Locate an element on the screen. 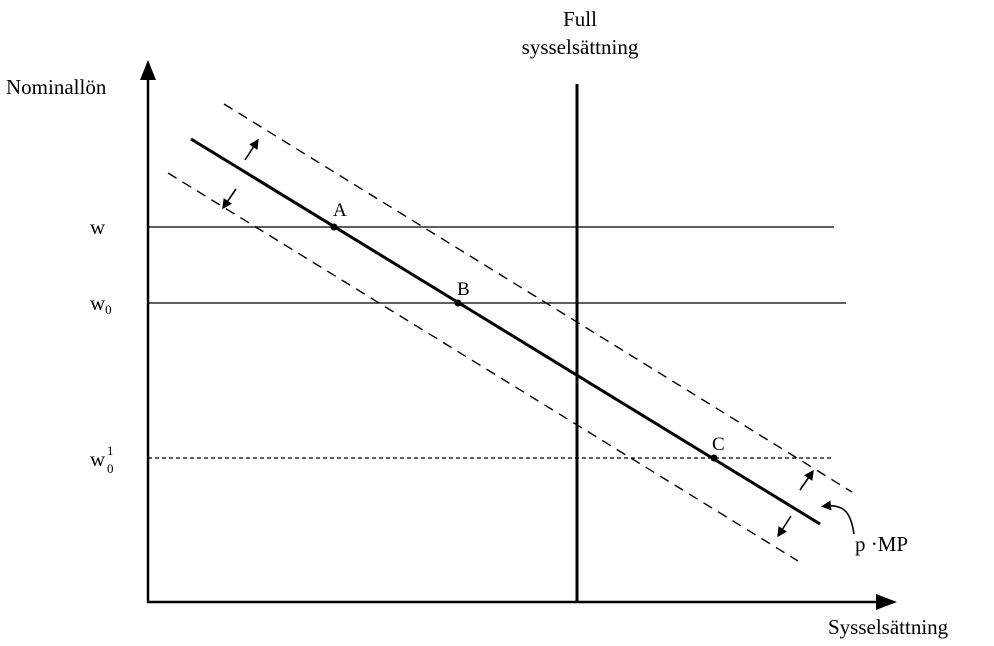  curve-label-pointer-icon is located at coordinates (838, 517).